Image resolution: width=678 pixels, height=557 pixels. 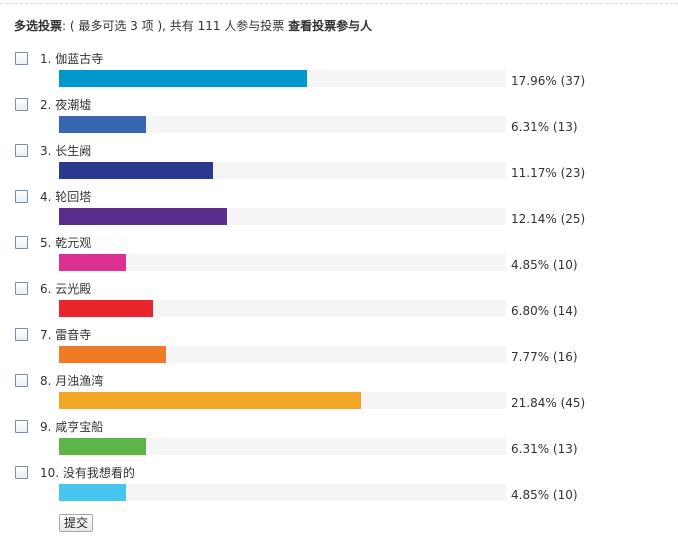 What do you see at coordinates (66, 335) in the screenshot?
I see `option-label: 7. 雷音寺` at bounding box center [66, 335].